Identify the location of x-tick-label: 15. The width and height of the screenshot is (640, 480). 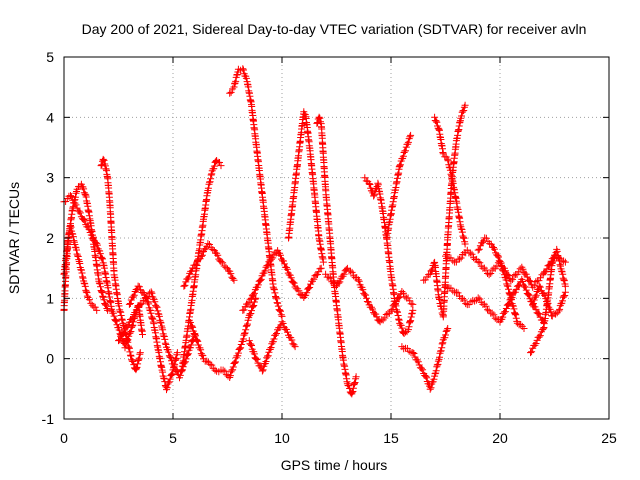
(391, 438).